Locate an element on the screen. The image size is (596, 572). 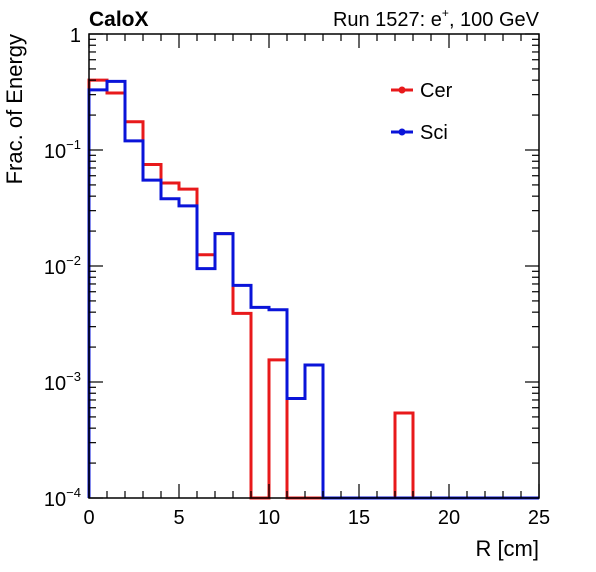
legend: Cer Sci is located at coordinates (422, 112).